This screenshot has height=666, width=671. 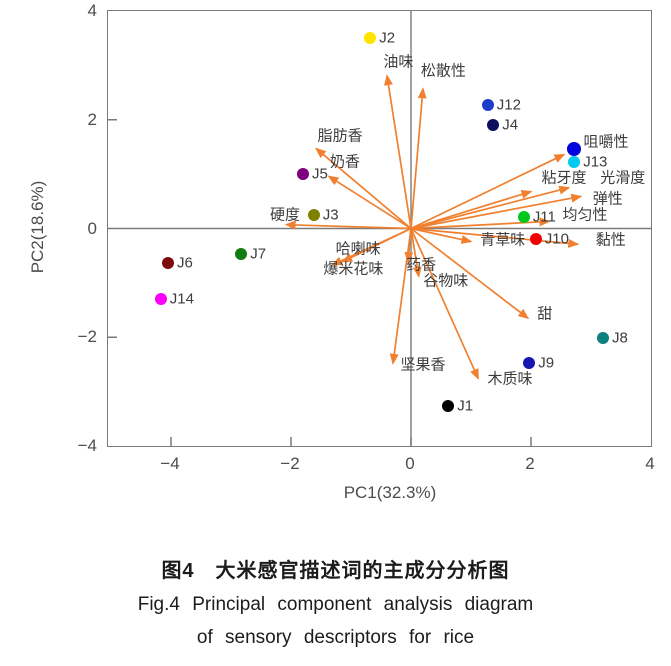 I want to click on vector-label-9: 坚果香, so click(x=423, y=365).